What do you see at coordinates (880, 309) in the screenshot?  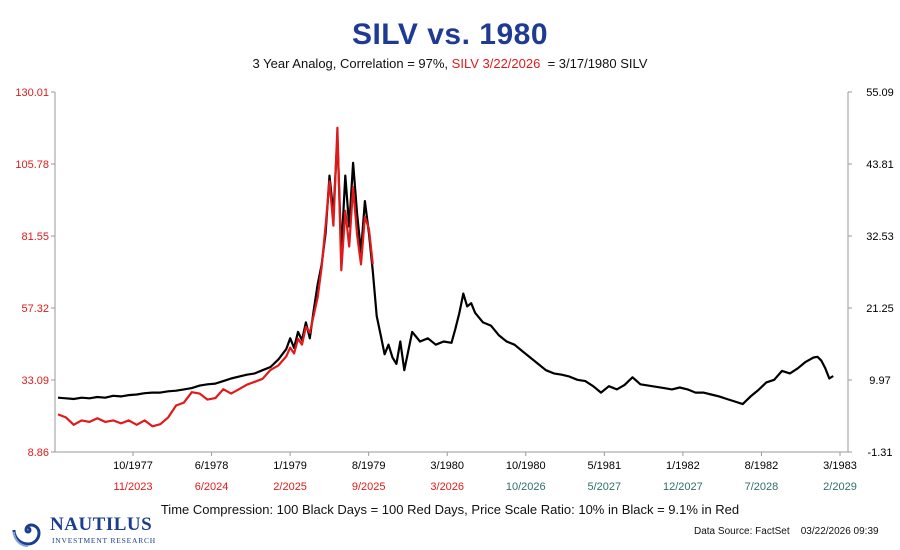 I see `right-tick-label: 21.25` at bounding box center [880, 309].